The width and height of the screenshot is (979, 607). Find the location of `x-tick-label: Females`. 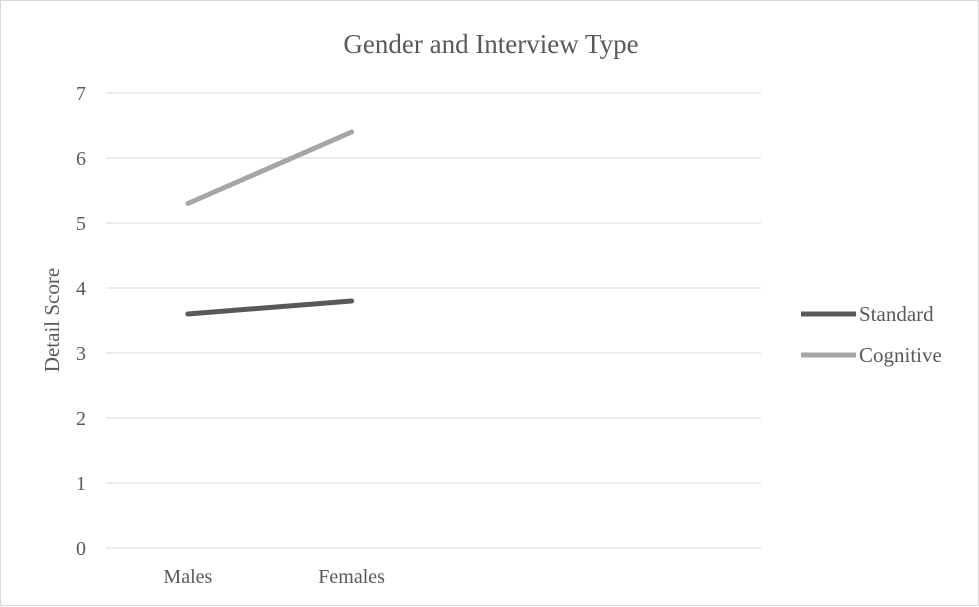

x-tick-label: Females is located at coordinates (351, 577).